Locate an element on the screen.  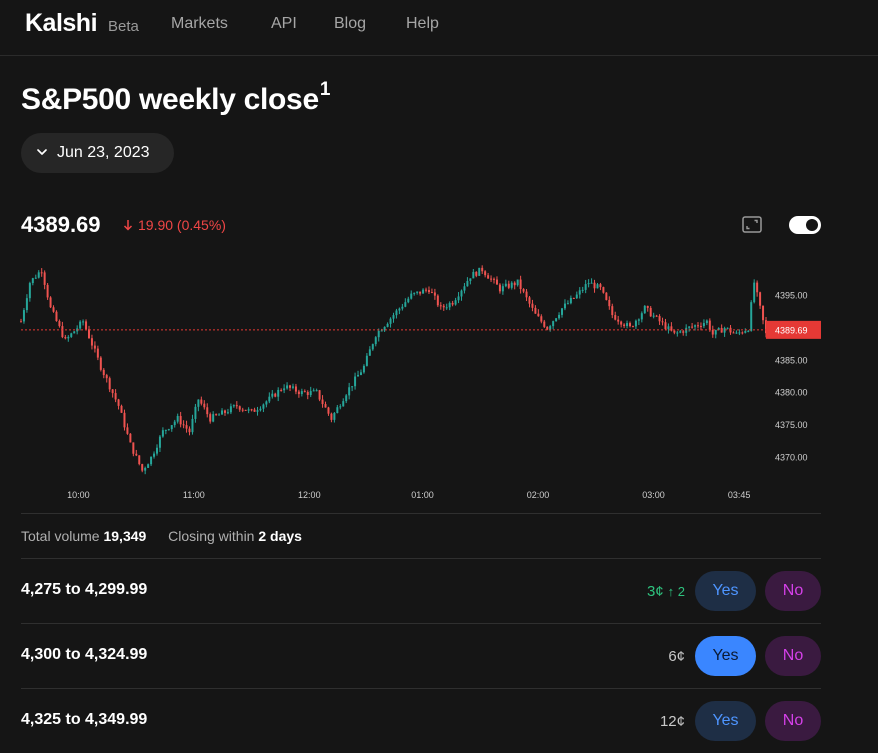
toggle-switch is located at coordinates (805, 225).